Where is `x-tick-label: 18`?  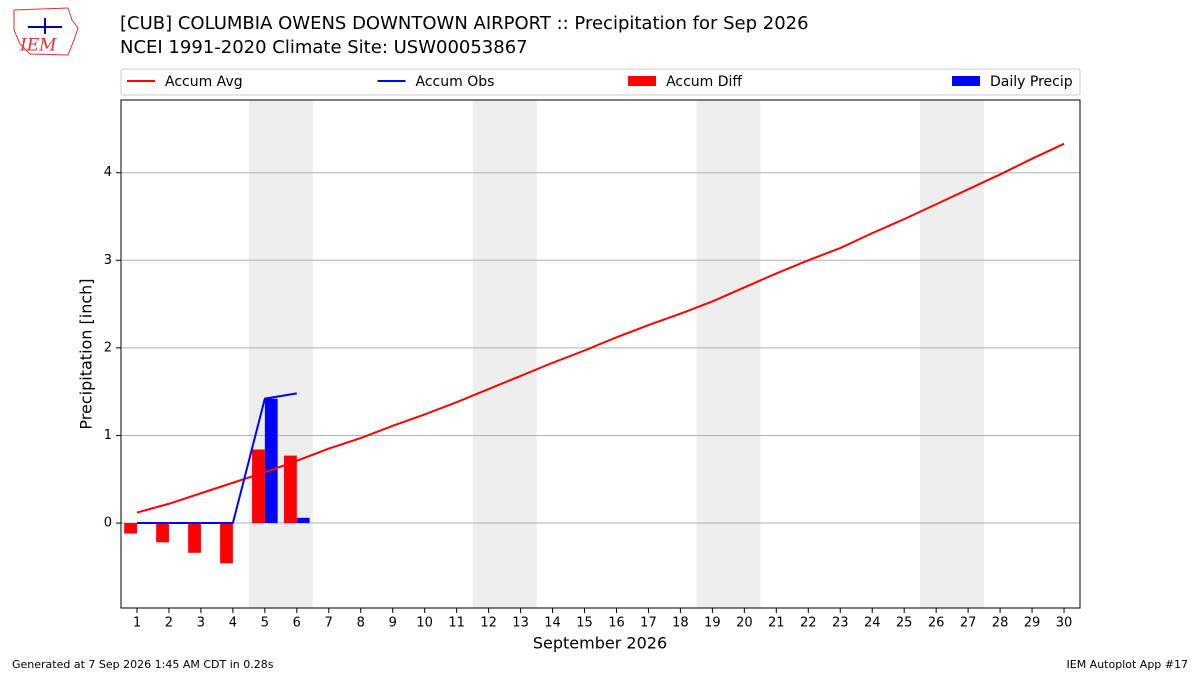
x-tick-label: 18 is located at coordinates (680, 623).